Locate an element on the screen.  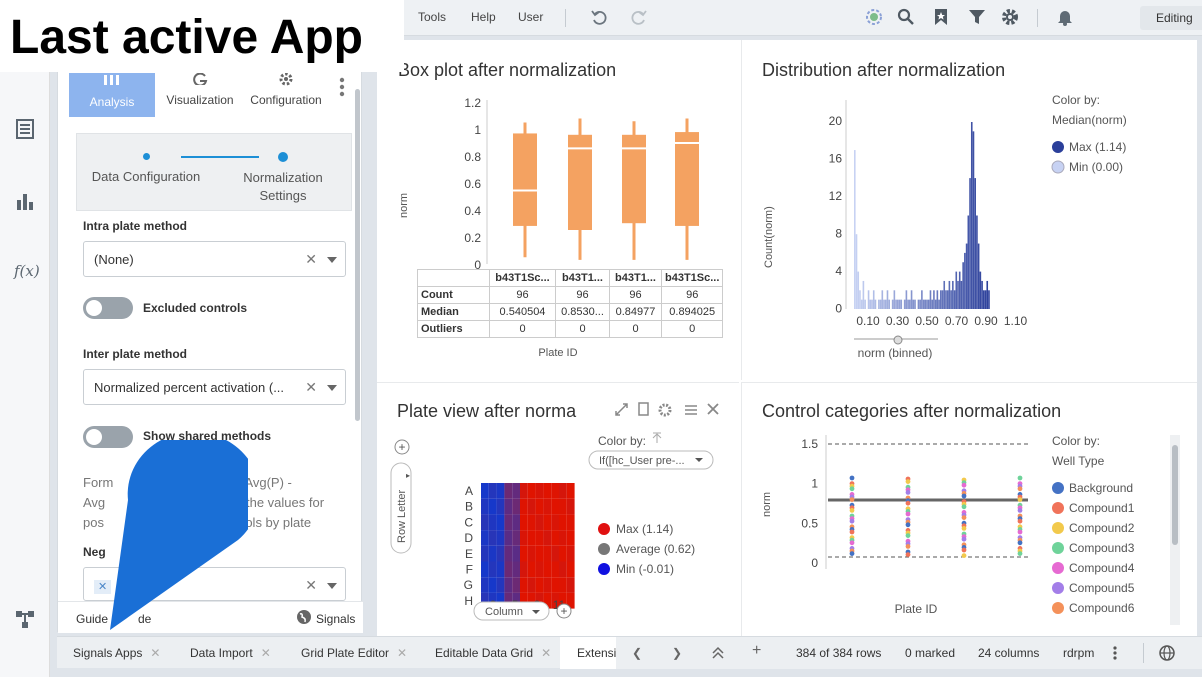
search-icon is located at coordinates (906, 17).